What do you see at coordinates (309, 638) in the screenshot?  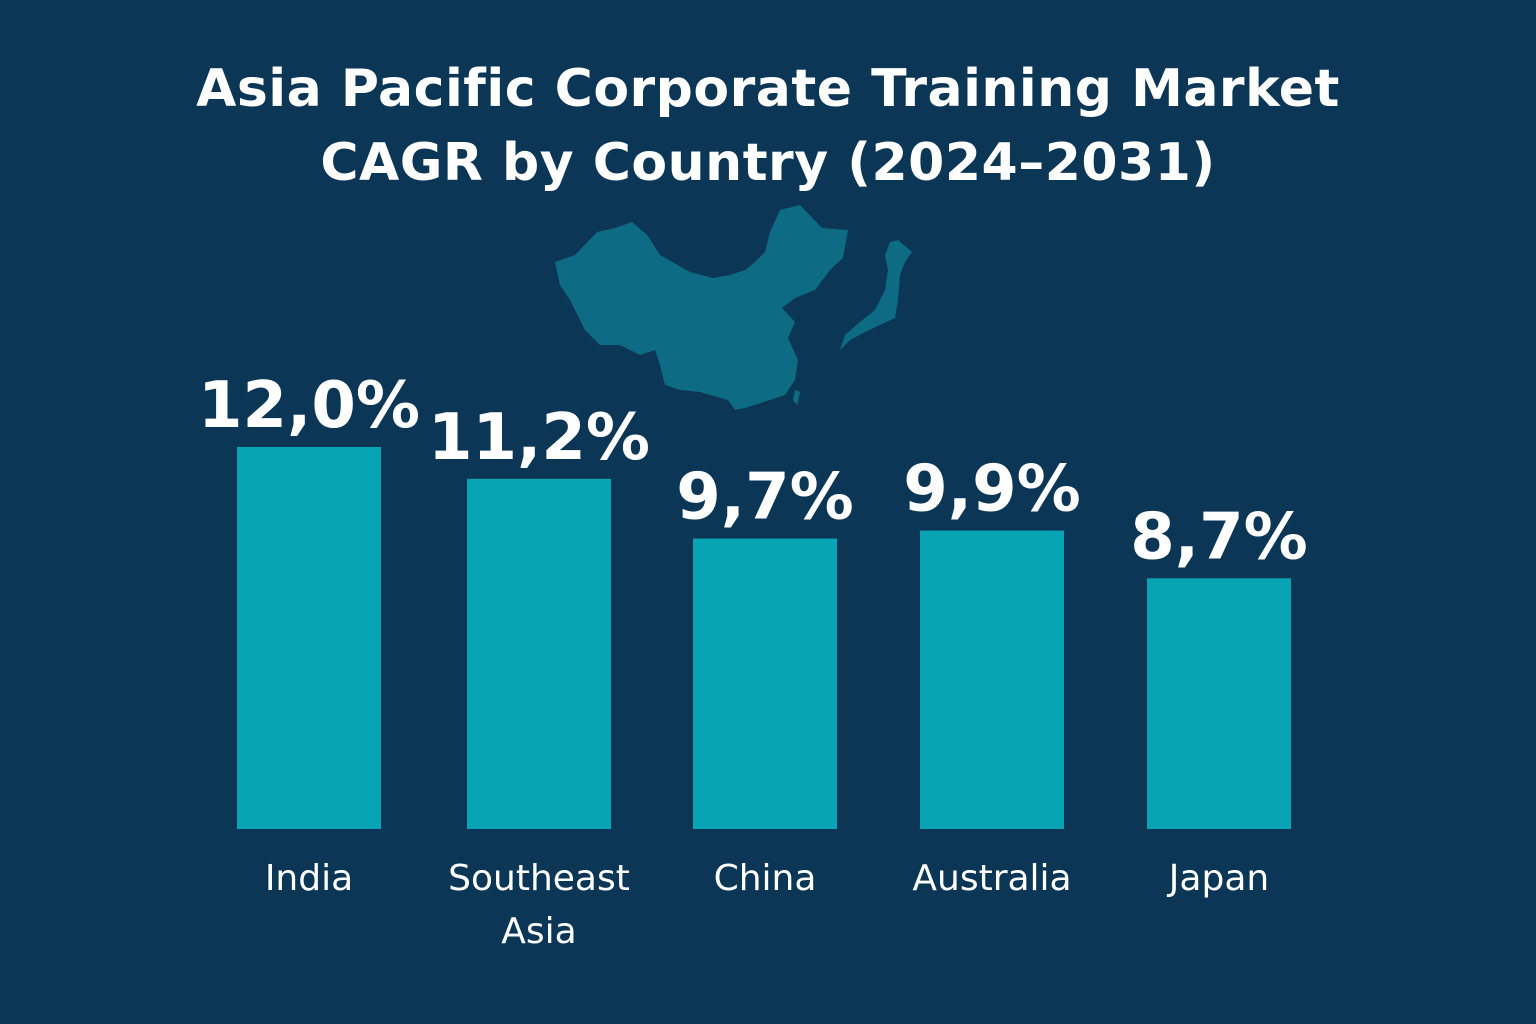 I see `bar-india` at bounding box center [309, 638].